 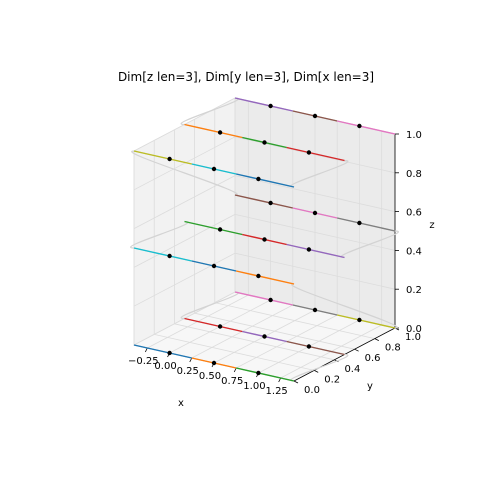 I want to click on y-tick-label: 1.0, so click(x=413, y=337).